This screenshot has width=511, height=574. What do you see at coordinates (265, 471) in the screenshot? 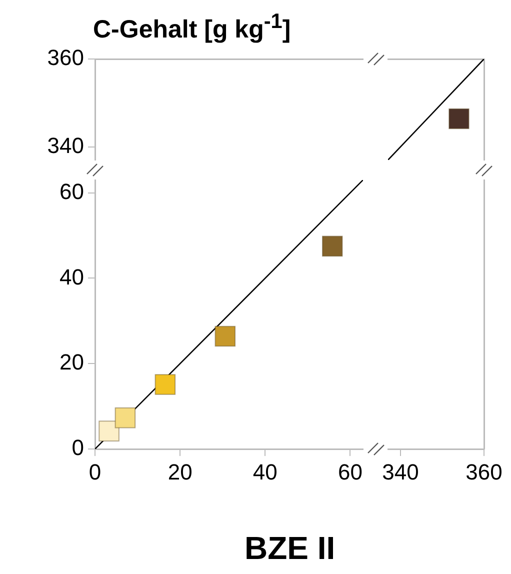
I see `x-tick-label: 40` at bounding box center [265, 471].